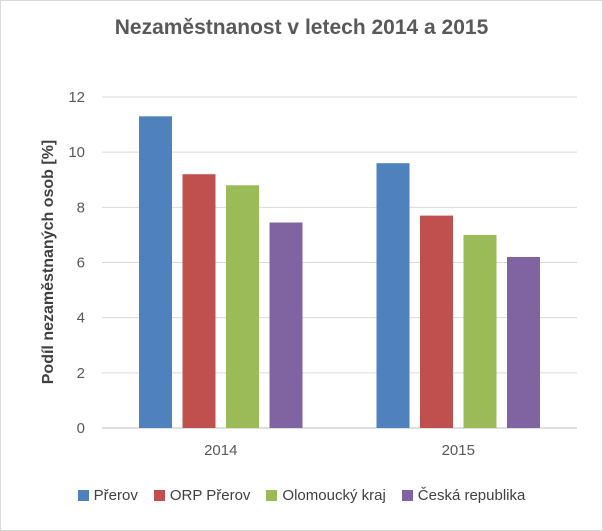 The height and width of the screenshot is (531, 603). I want to click on bar-přerov-2014, so click(155, 272).